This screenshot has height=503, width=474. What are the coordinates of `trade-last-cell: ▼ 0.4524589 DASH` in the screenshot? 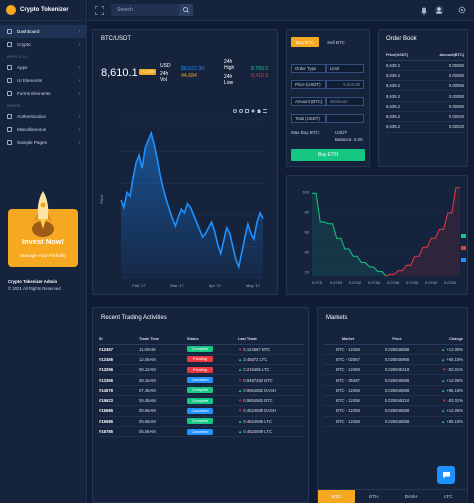 It's located at (271, 411).